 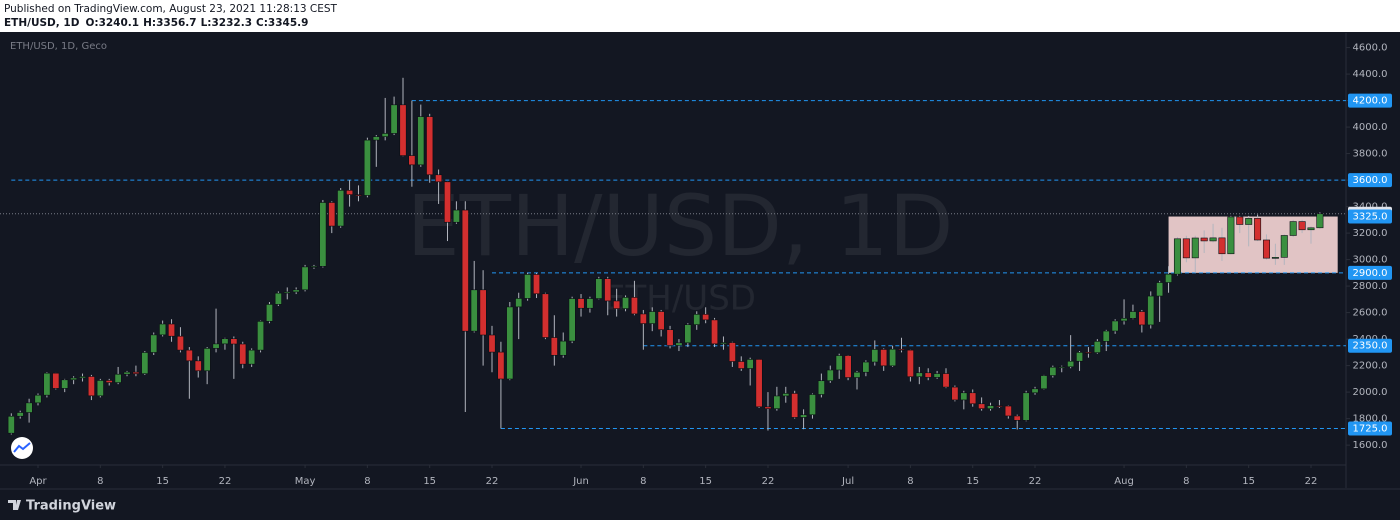 What do you see at coordinates (367, 481) in the screenshot?
I see `x-tick-label: 8` at bounding box center [367, 481].